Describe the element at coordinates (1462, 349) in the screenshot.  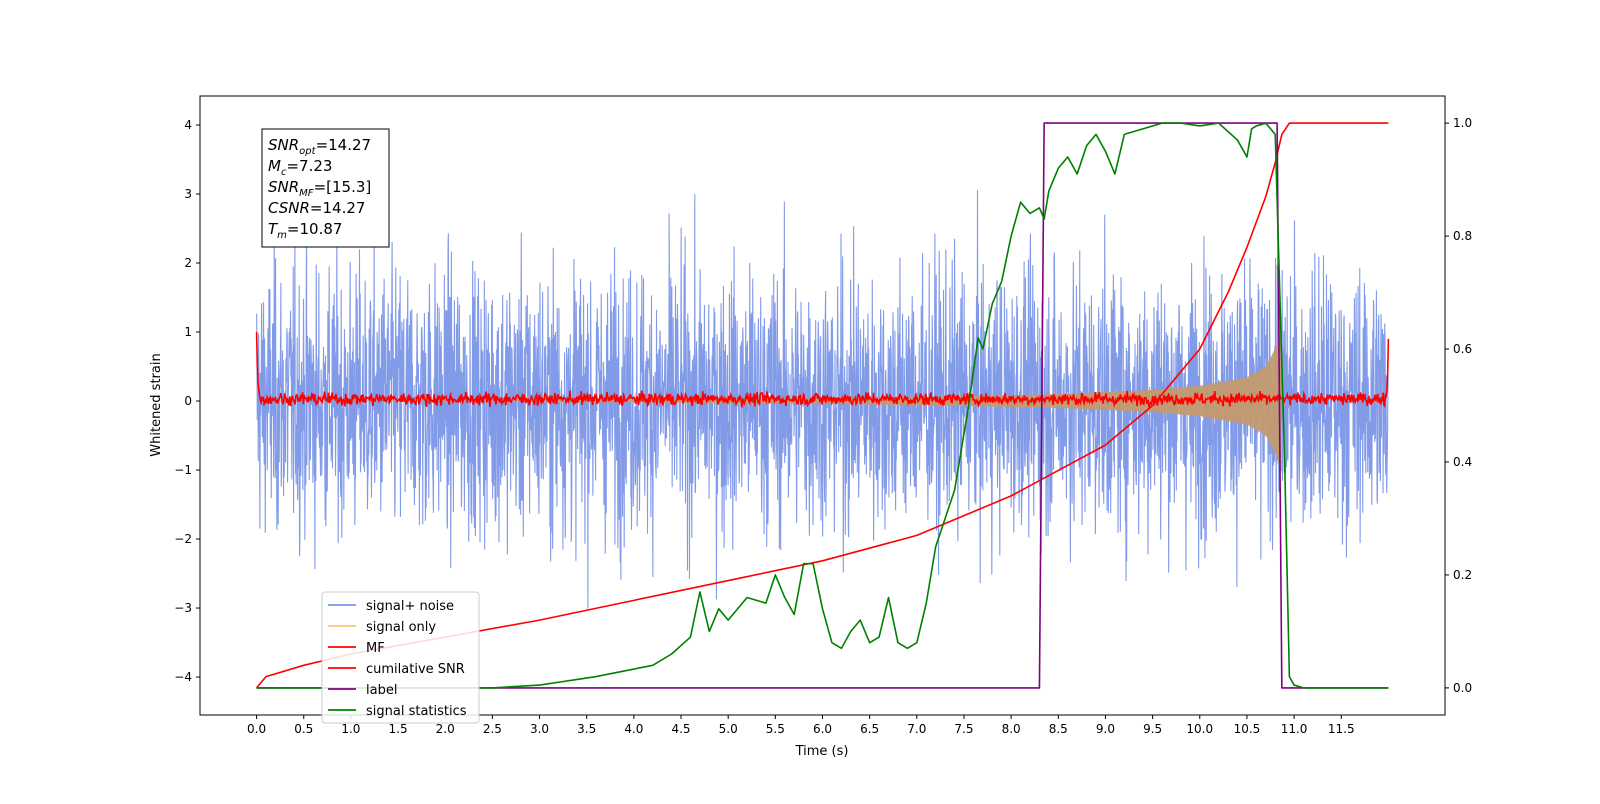
I see `y2-tick-label: 0.6` at that location.